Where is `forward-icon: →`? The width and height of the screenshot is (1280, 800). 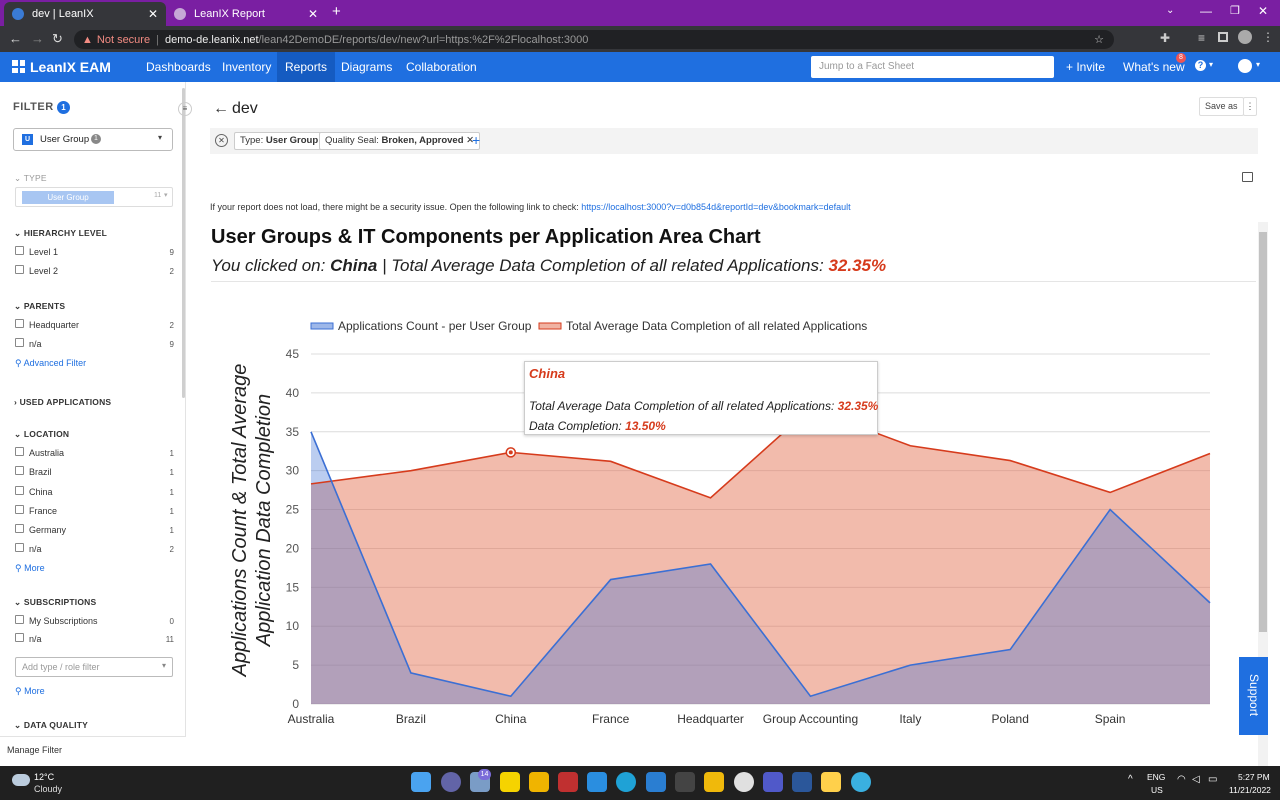
forward-icon: → is located at coordinates (37, 38).